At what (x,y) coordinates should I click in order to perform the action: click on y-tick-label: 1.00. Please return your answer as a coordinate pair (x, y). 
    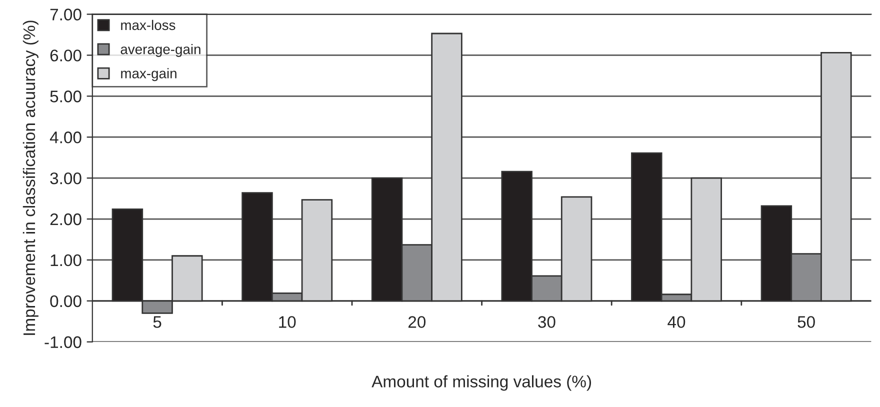
    Looking at the image, I should click on (66, 260).